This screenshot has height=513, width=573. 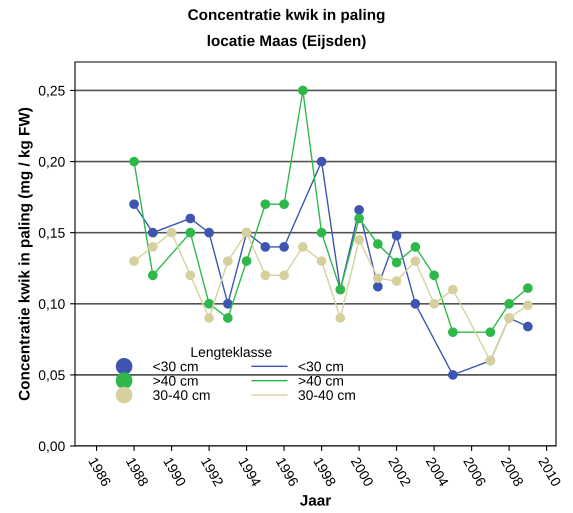 What do you see at coordinates (51, 447) in the screenshot?
I see `y-tick-label: 0,00` at bounding box center [51, 447].